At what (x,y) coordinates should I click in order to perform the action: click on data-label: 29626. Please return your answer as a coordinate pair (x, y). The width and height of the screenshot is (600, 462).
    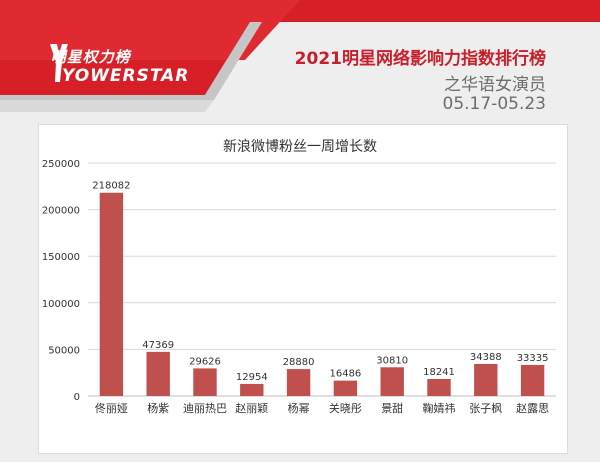
    Looking at the image, I should click on (205, 361).